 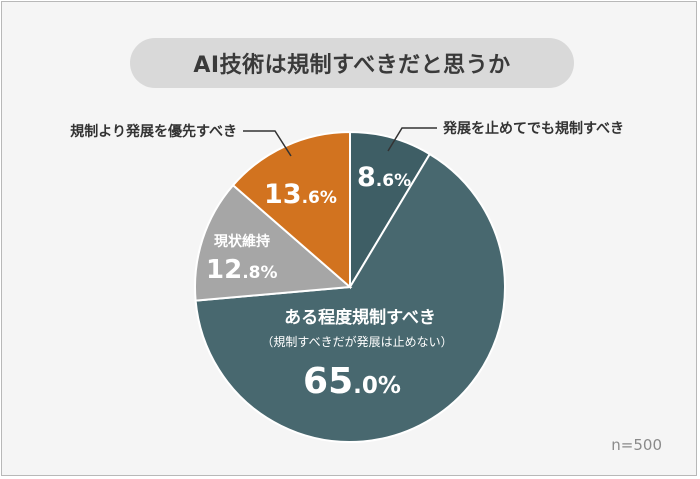 I want to click on category-label-slice-2: 現状維持, so click(x=242, y=241).